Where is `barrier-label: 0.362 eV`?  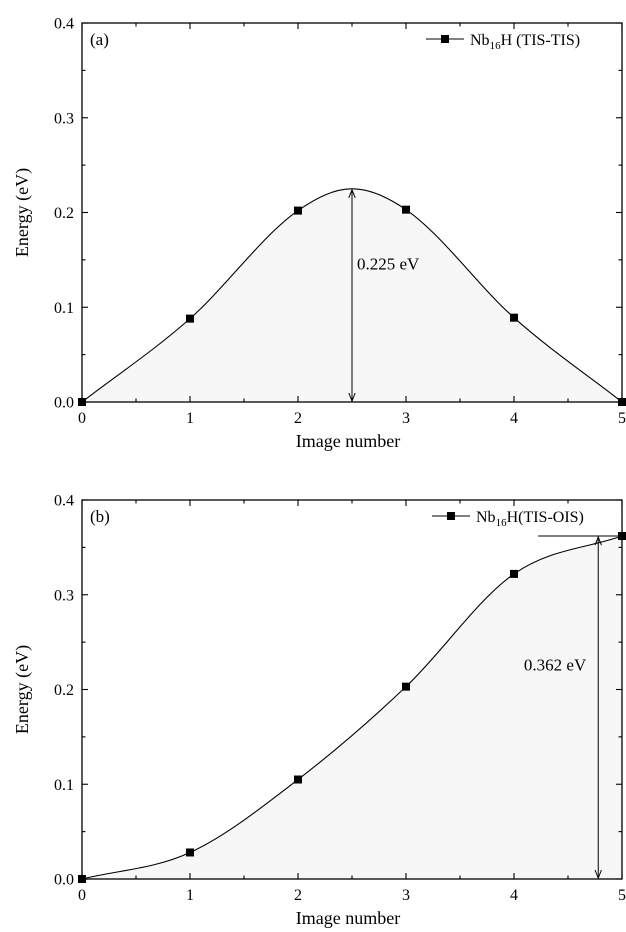 barrier-label: 0.362 eV is located at coordinates (555, 665).